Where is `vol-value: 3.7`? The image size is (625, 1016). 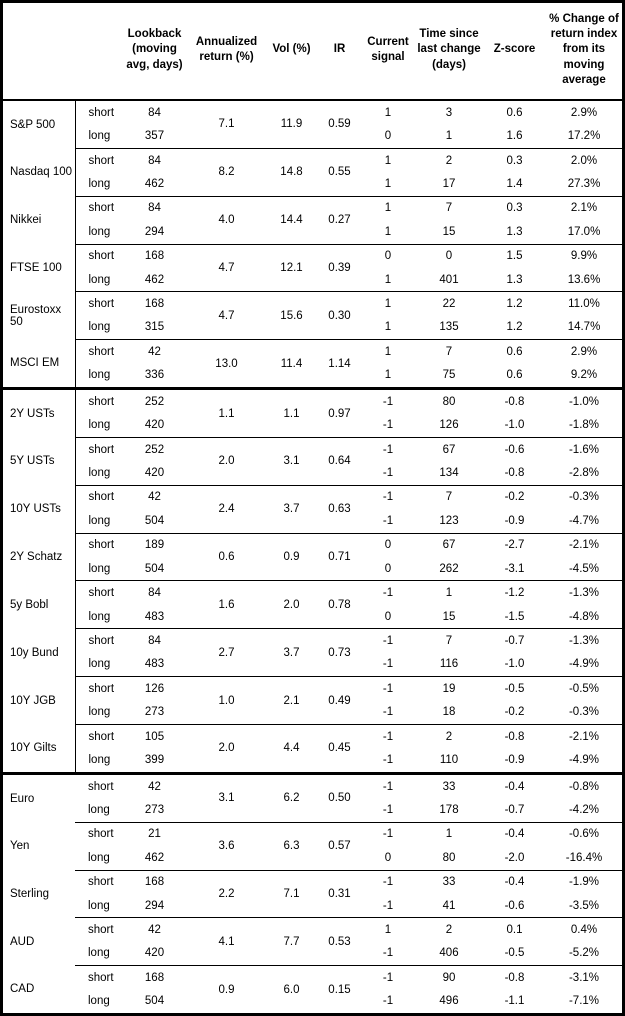 vol-value: 3.7 is located at coordinates (291, 652).